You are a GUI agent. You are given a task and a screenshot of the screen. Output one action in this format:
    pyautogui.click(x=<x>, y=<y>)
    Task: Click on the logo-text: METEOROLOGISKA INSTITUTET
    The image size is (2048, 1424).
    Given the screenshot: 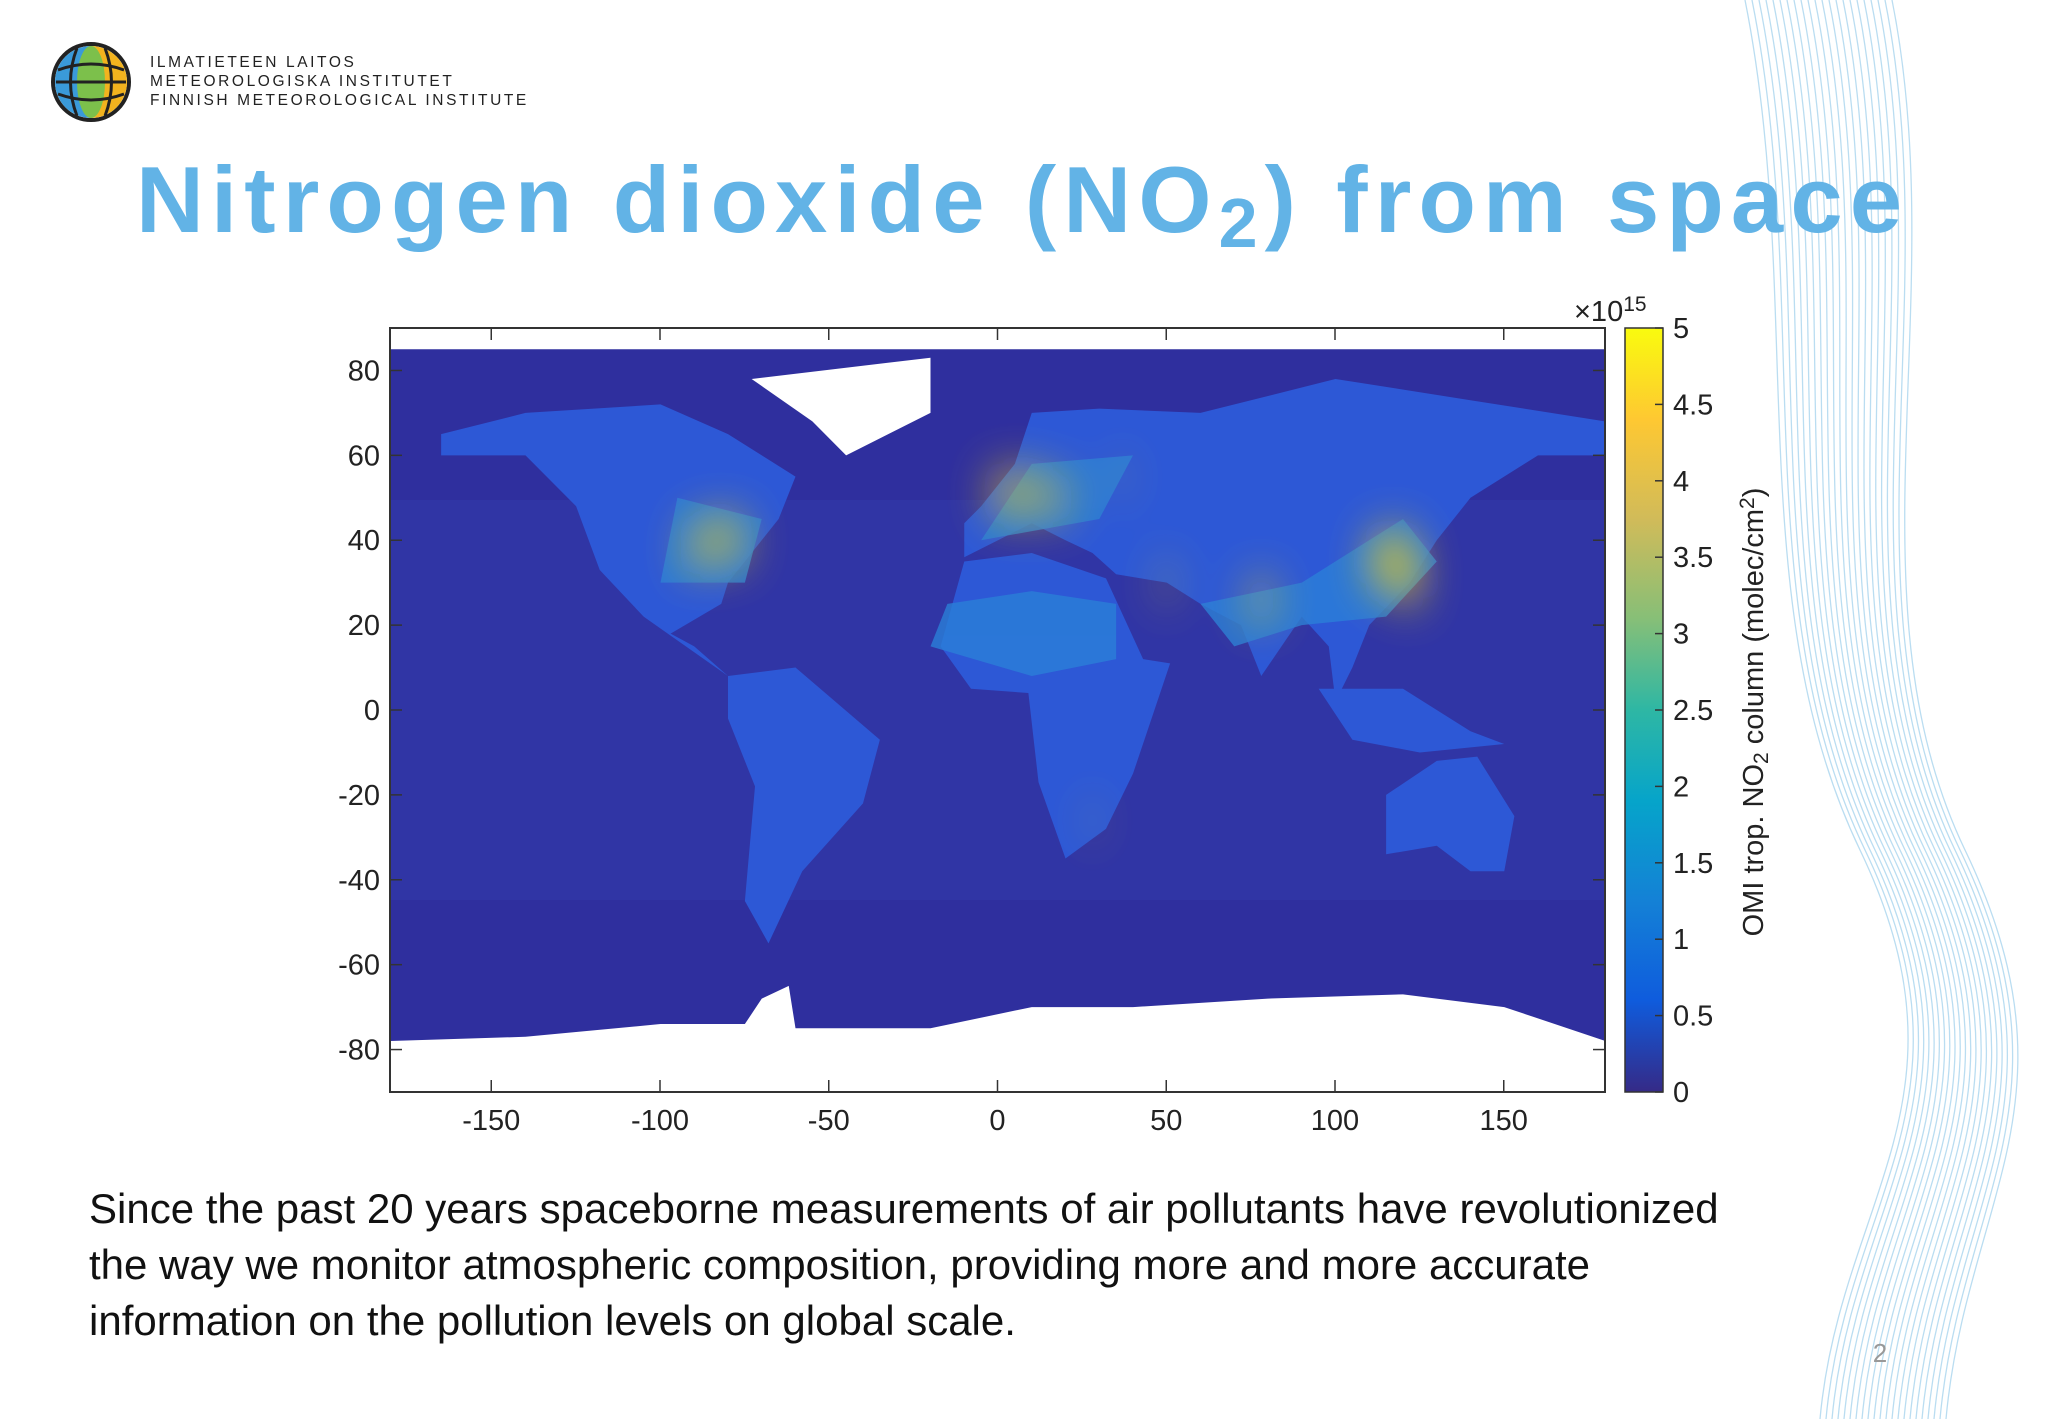 What is the action you would take?
    pyautogui.click(x=302, y=81)
    